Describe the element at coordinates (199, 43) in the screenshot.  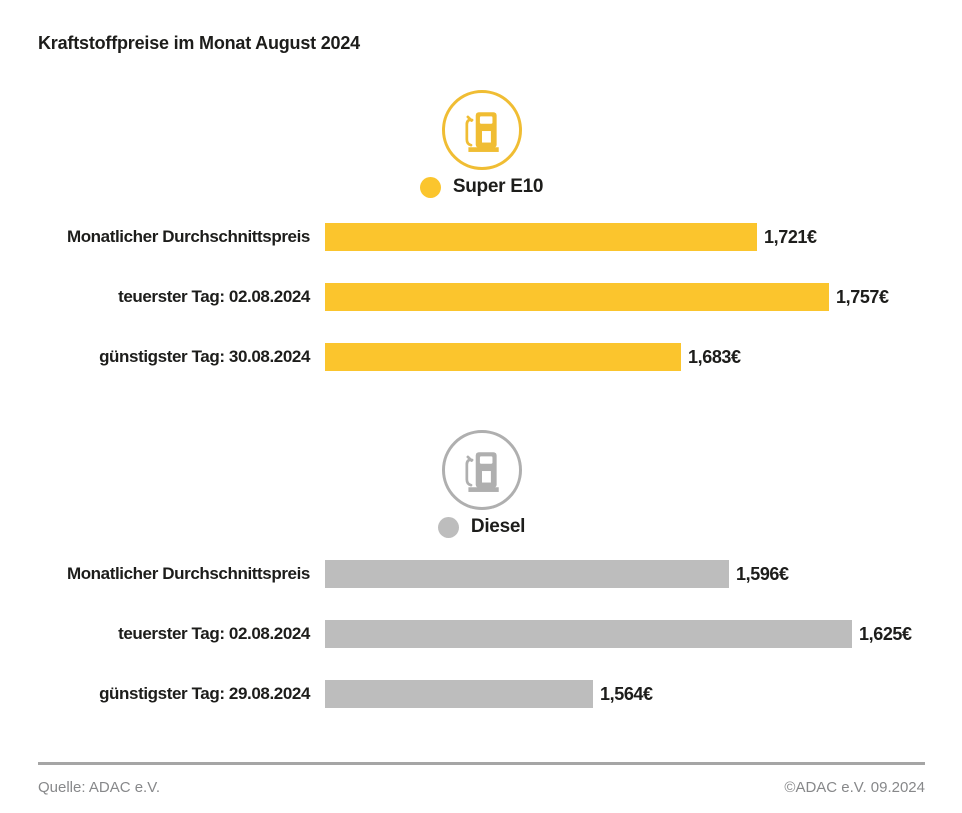
I see `page-title: Kraftstoffpreise im Monat August 2024` at that location.